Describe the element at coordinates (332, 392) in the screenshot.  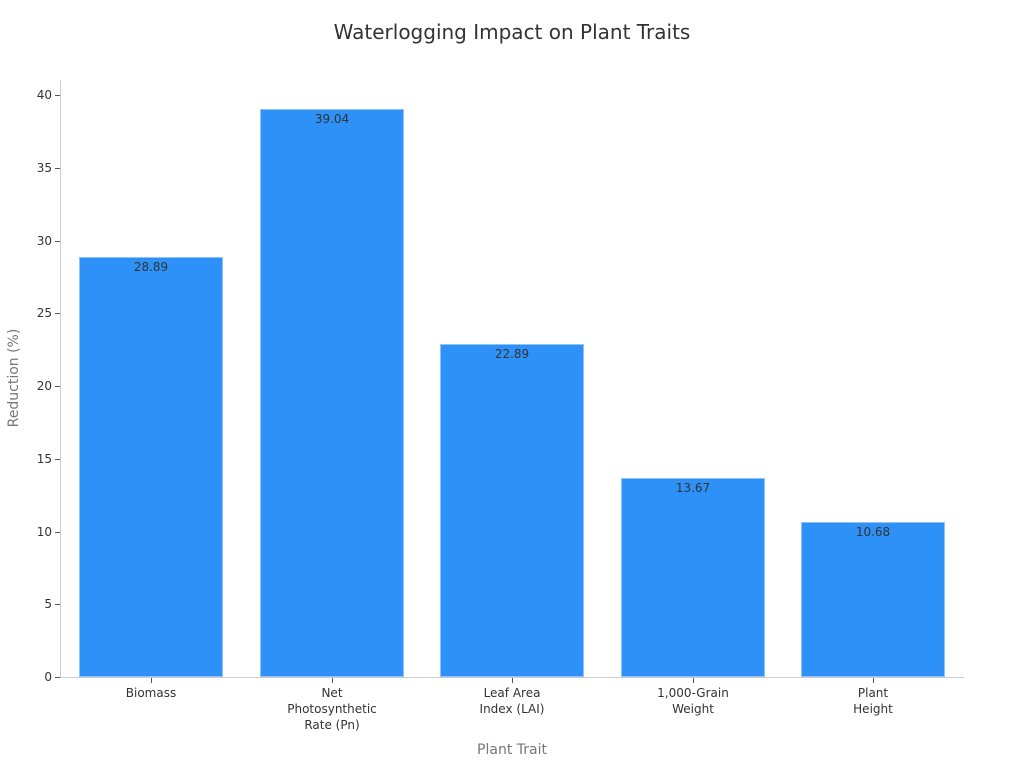
I see `bar: 39.04` at that location.